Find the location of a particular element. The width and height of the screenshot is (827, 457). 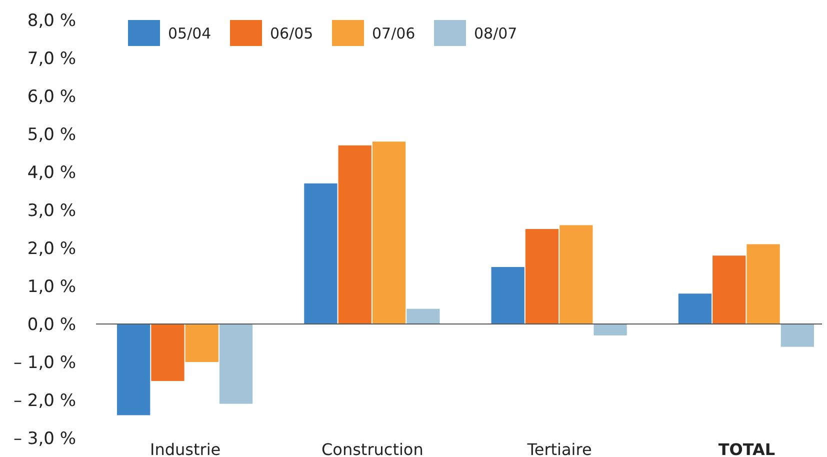

y-tick-label: 3,0 % is located at coordinates (51, 210).